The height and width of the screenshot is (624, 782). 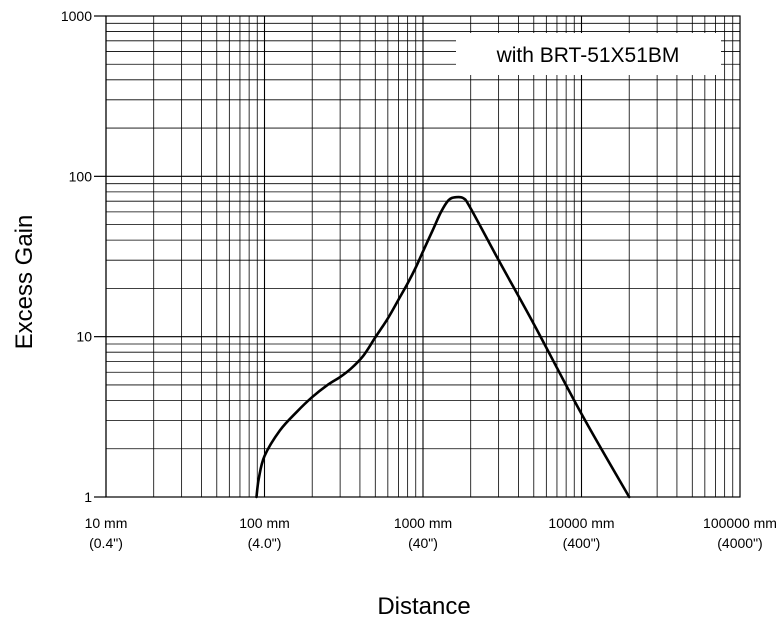 What do you see at coordinates (423, 606) in the screenshot?
I see `x-axis-title: Distance` at bounding box center [423, 606].